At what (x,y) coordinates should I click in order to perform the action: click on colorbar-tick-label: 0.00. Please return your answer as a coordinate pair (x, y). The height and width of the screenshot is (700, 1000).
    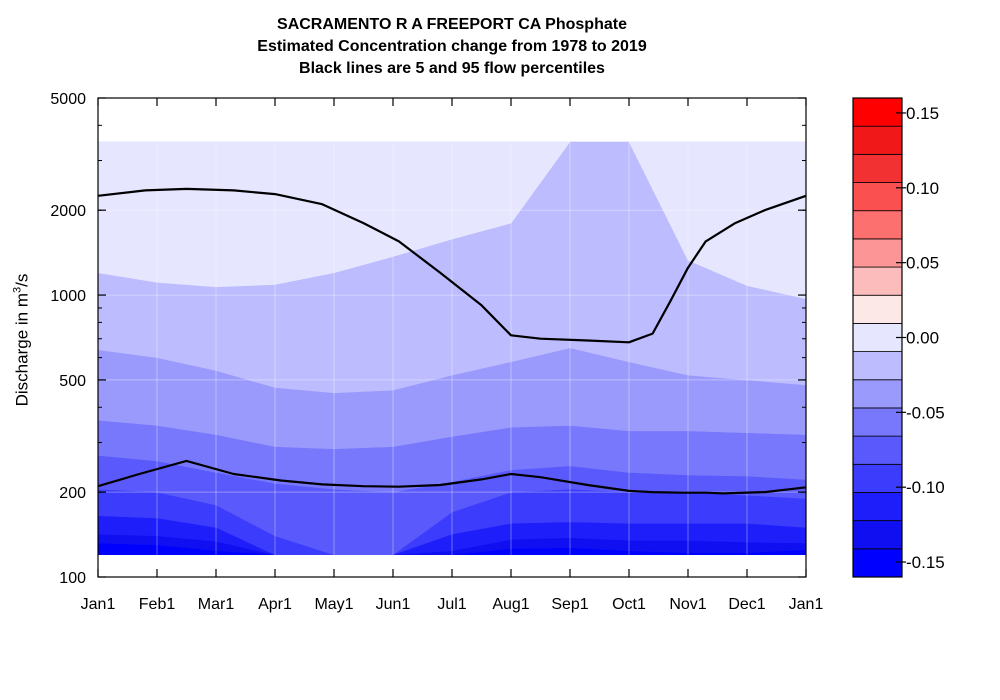
    Looking at the image, I should click on (922, 338).